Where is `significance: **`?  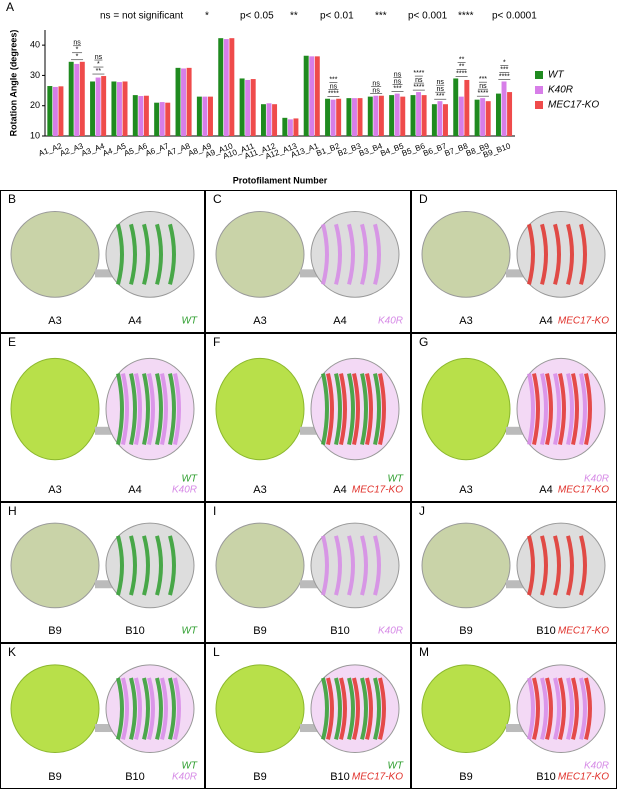
significance: ** is located at coordinates (462, 66).